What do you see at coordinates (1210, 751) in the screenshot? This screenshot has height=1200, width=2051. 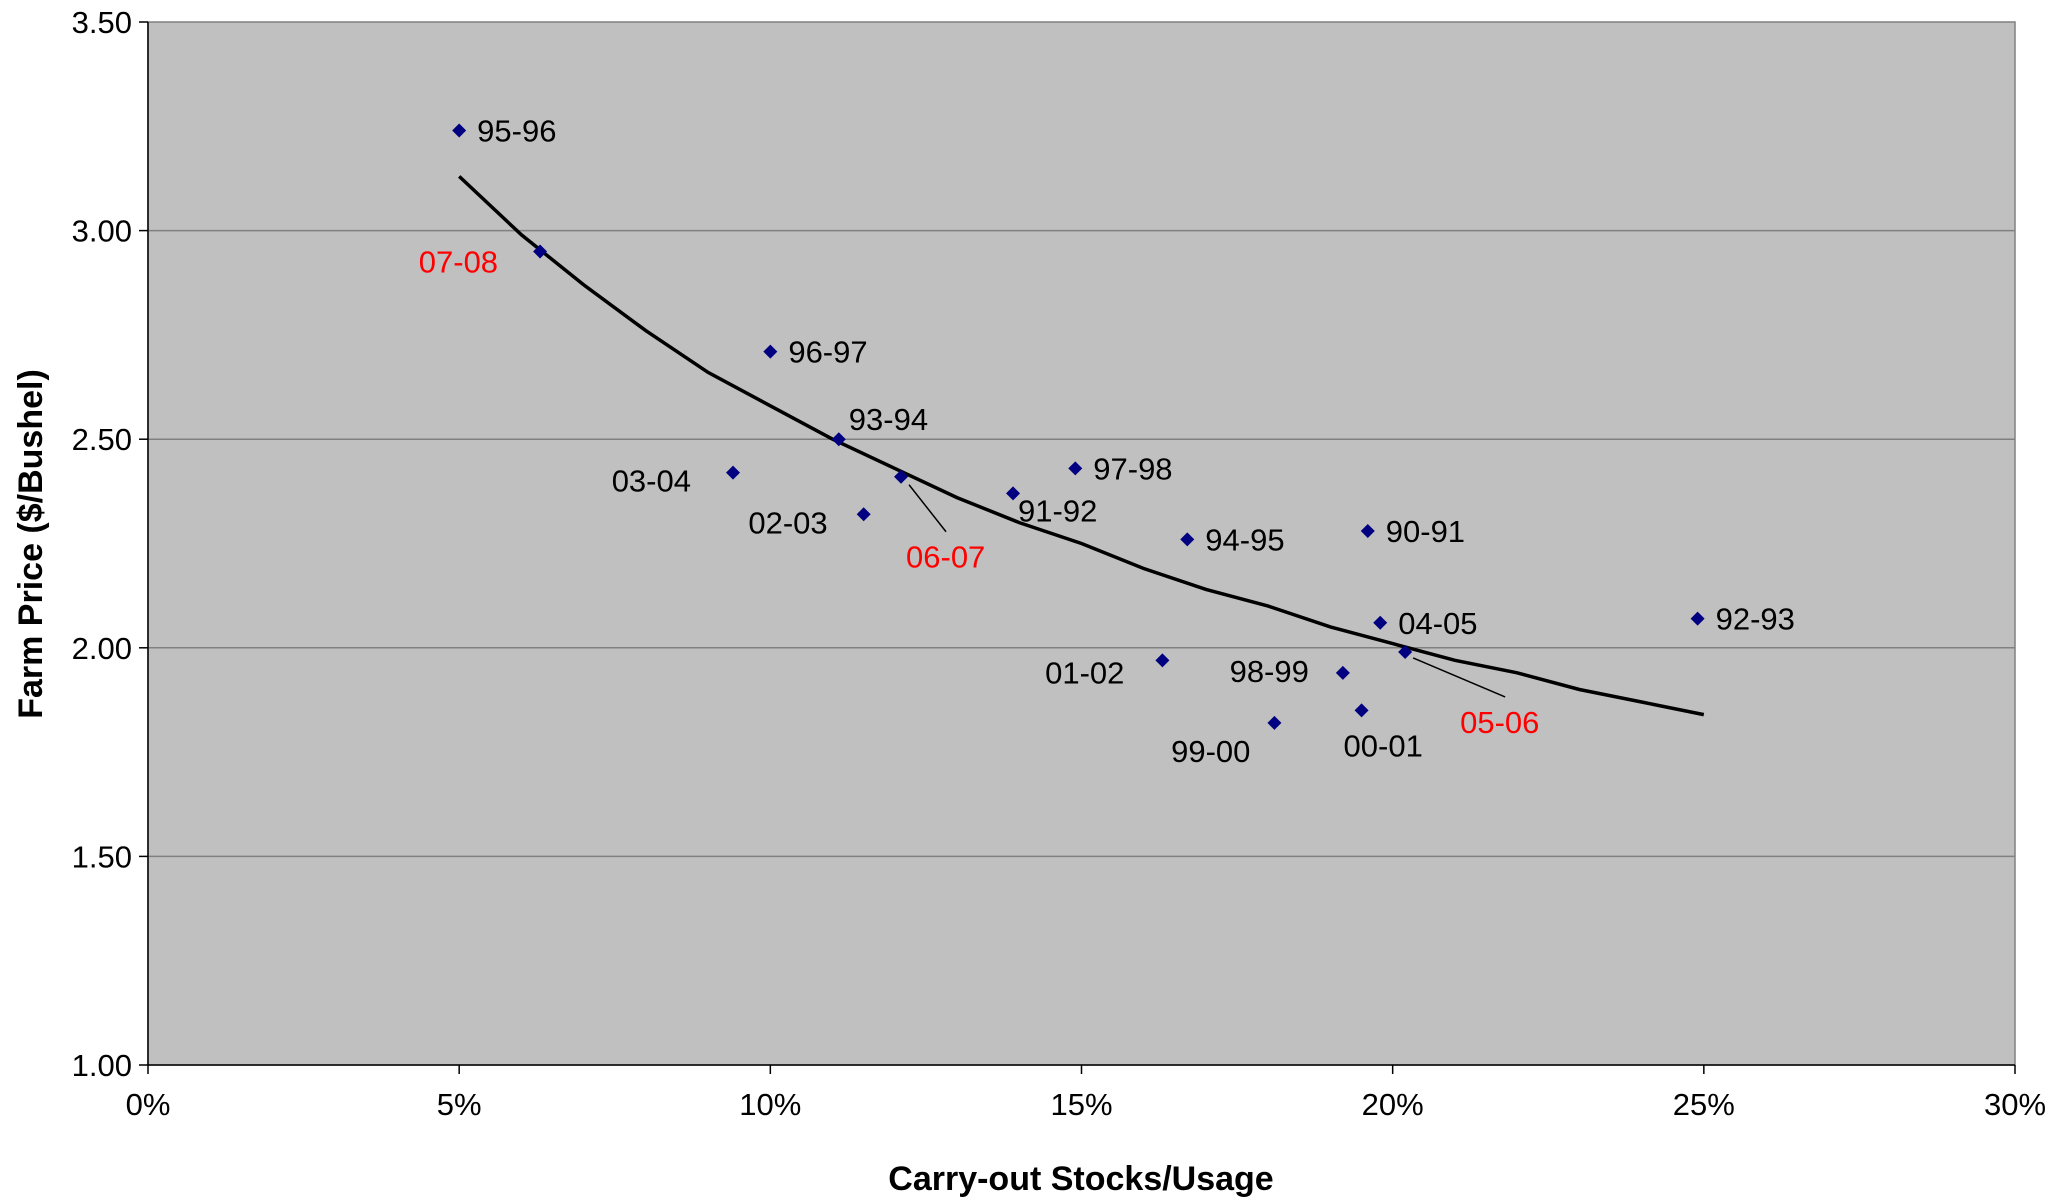 I see `point-label-99-00: 99-00` at bounding box center [1210, 751].